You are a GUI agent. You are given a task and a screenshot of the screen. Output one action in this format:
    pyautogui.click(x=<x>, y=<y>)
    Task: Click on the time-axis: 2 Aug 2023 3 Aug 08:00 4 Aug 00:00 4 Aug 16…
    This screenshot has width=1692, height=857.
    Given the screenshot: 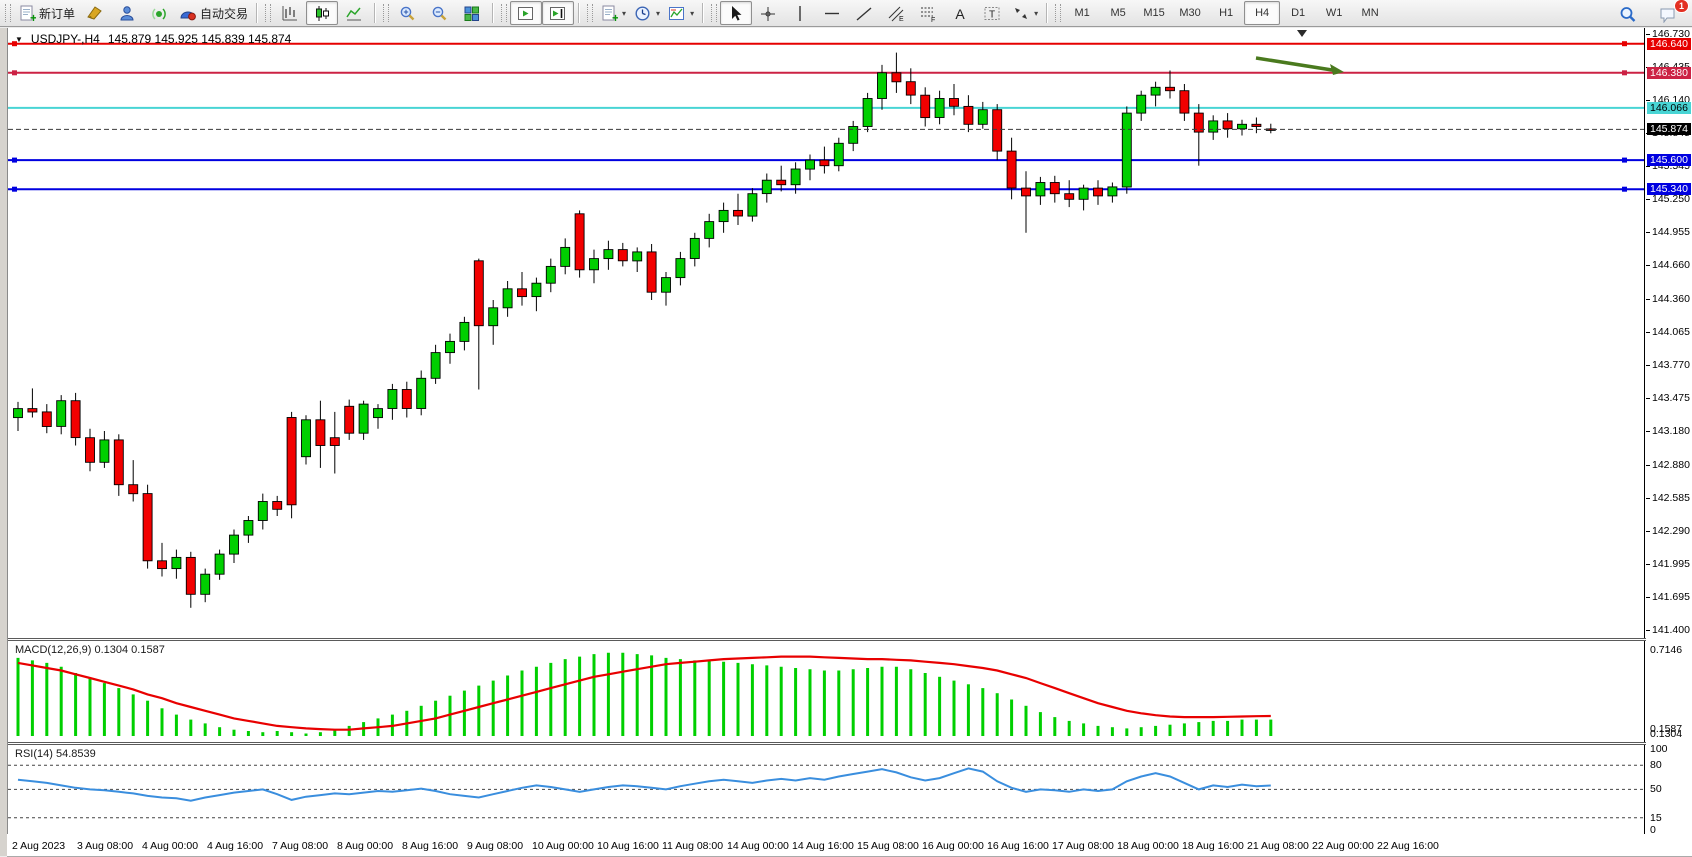 What is the action you would take?
    pyautogui.click(x=849, y=847)
    